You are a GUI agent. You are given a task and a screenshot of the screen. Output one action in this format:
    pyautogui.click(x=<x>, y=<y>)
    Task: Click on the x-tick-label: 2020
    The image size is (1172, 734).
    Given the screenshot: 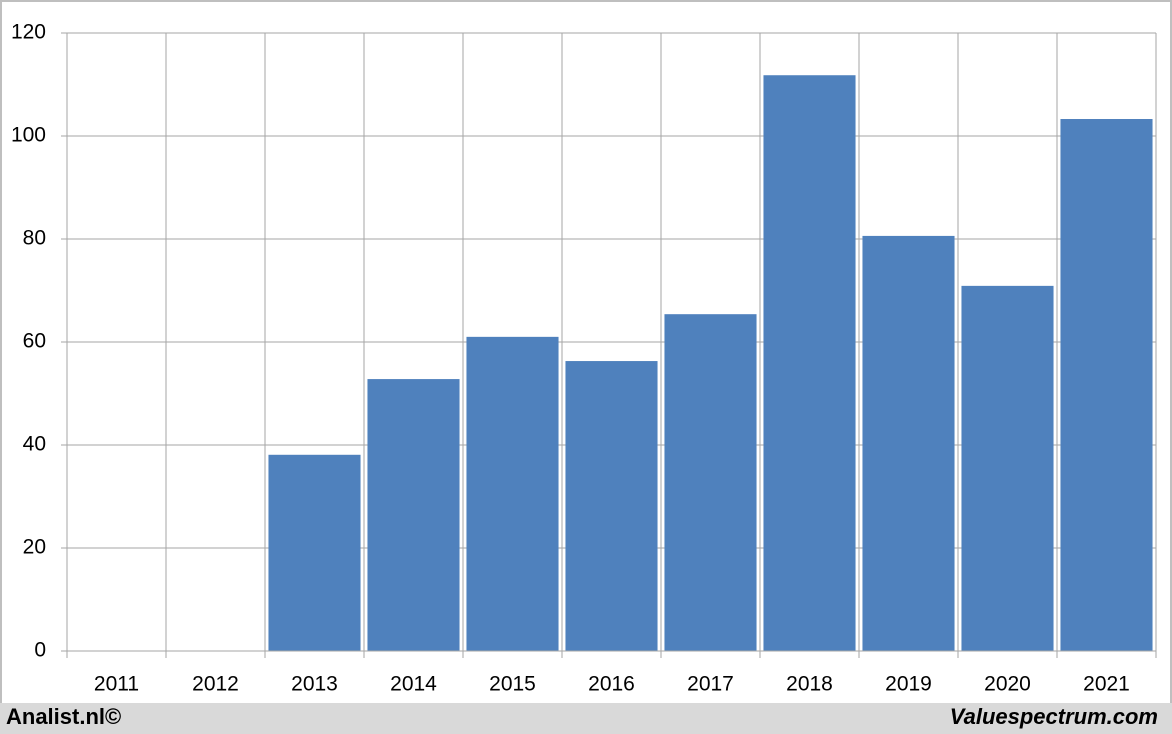 What is the action you would take?
    pyautogui.click(x=1007, y=684)
    